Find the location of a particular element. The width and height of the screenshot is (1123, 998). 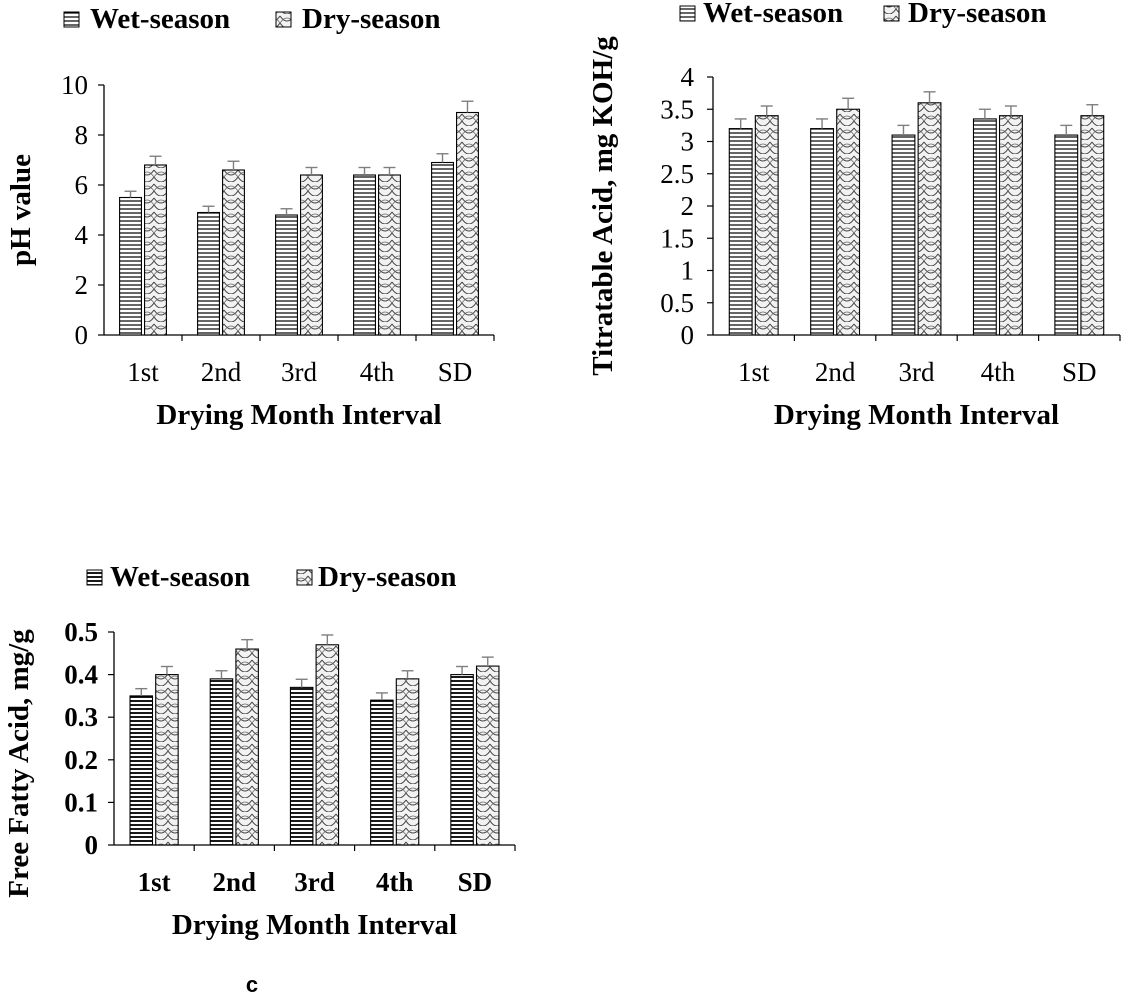

y-tick-label: 3.5 is located at coordinates (677, 109).